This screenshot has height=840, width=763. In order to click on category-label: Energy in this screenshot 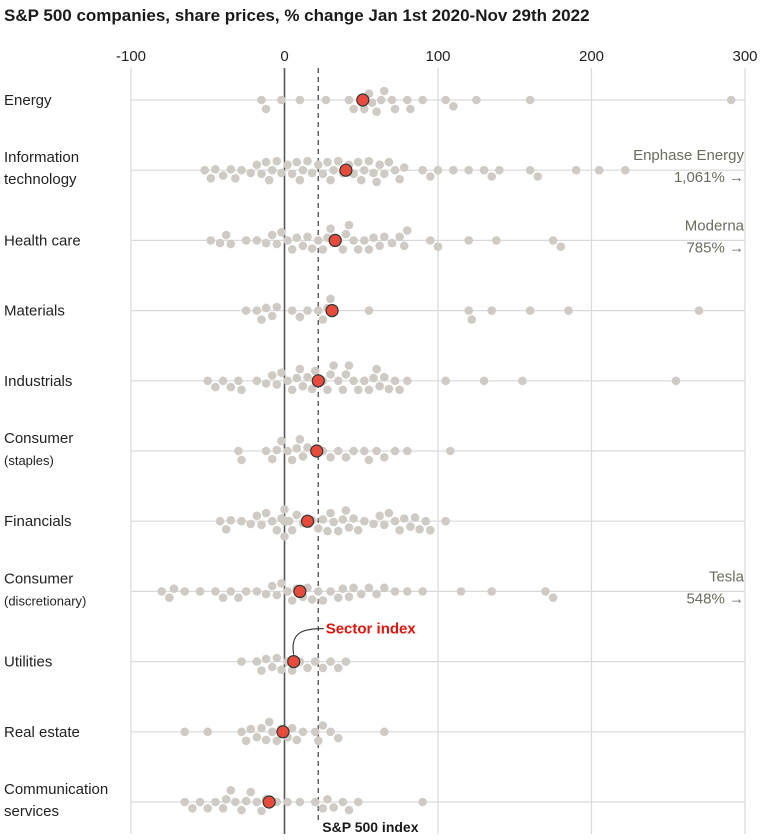, I will do `click(28, 100)`.